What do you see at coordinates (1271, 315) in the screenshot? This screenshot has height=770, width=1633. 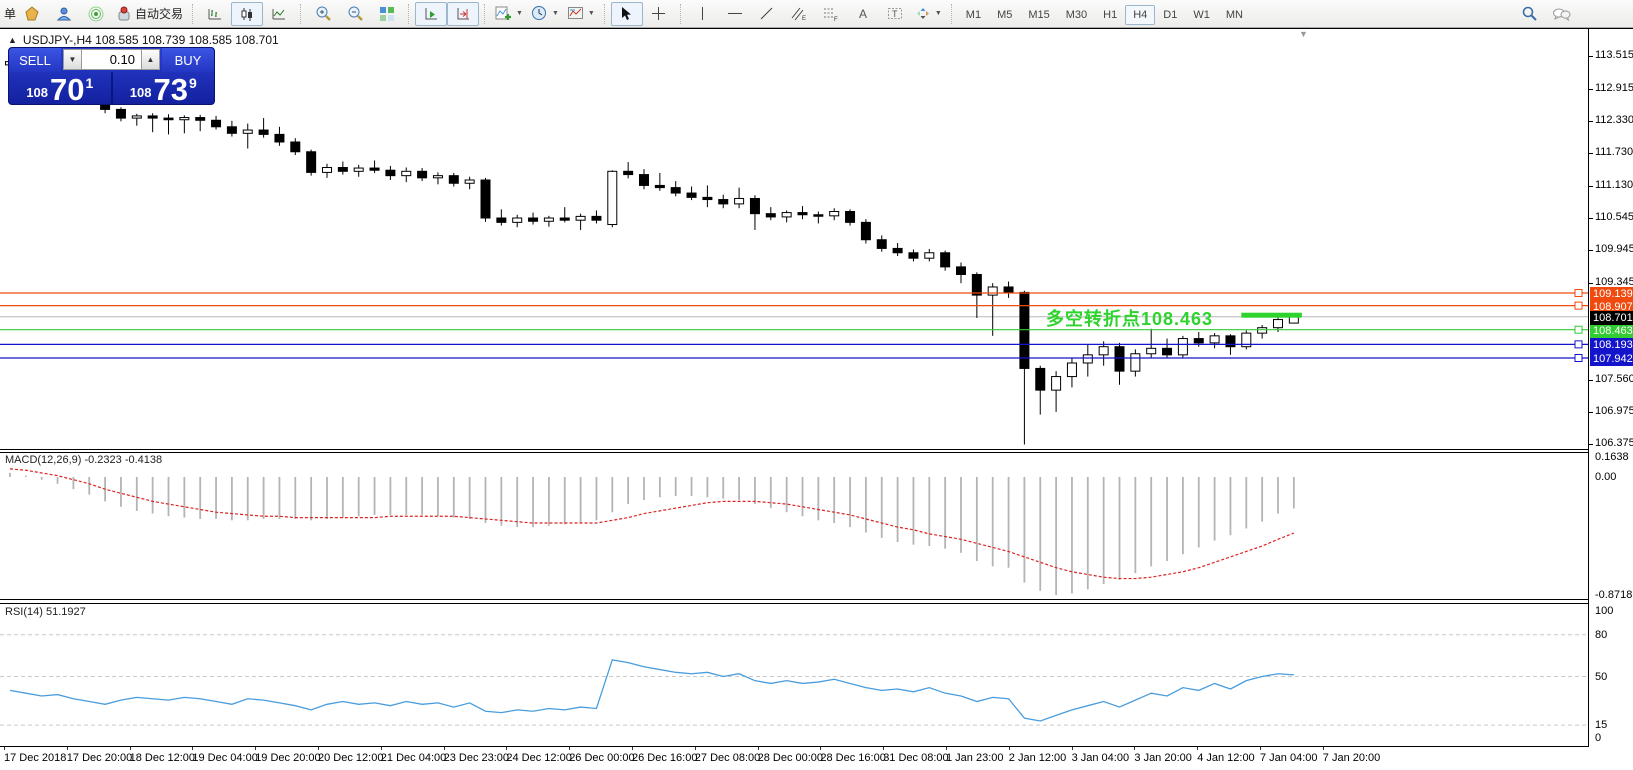 I see `pivot-highlight-bar` at bounding box center [1271, 315].